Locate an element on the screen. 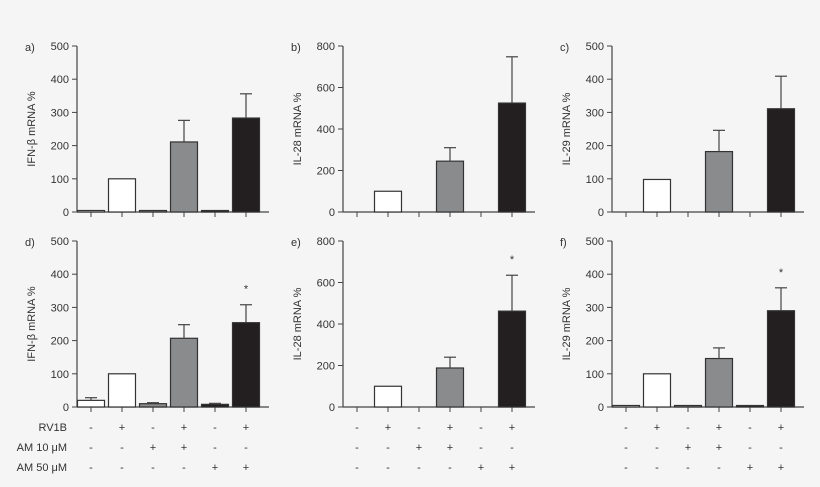  y-axis-label: IL-28 mRNA % is located at coordinates (298, 128).